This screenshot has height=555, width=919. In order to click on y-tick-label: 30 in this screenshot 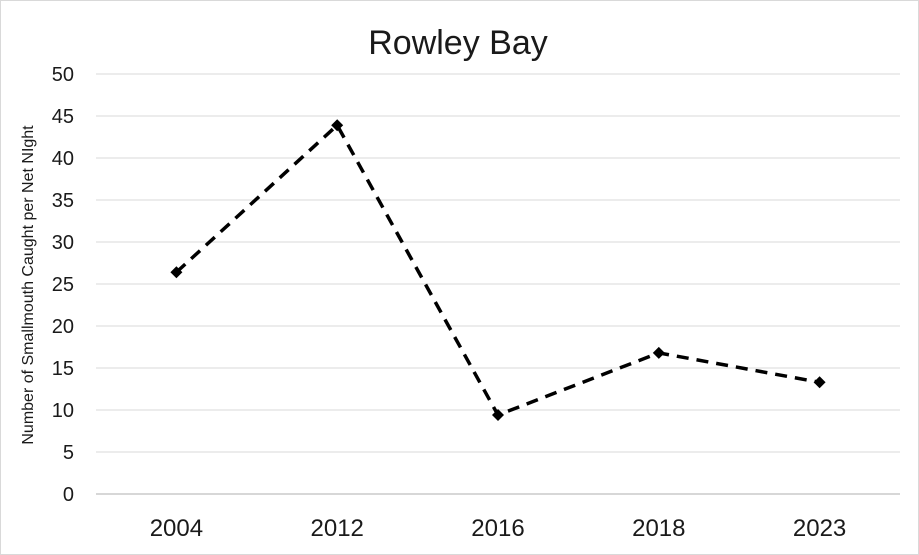, I will do `click(63, 243)`.